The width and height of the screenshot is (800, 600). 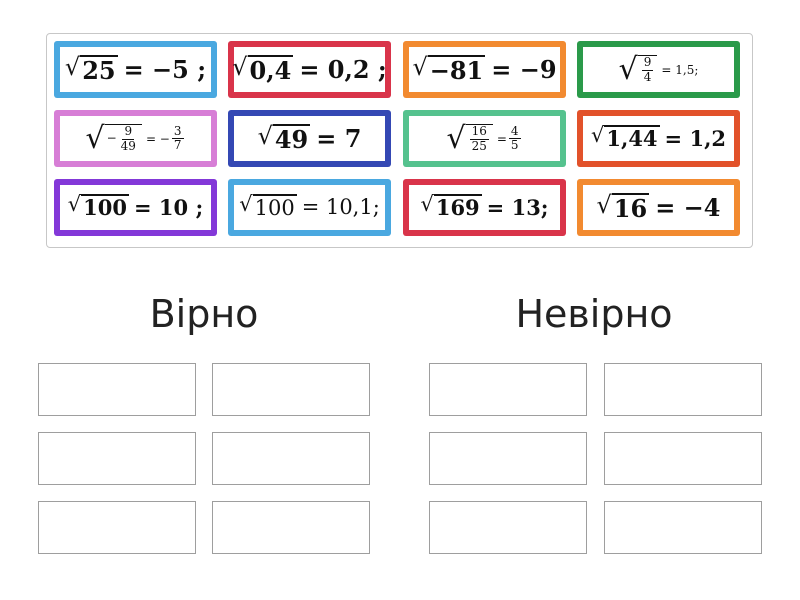 I want to click on tile-face: √ 100 = 10,1;, so click(x=309, y=207).